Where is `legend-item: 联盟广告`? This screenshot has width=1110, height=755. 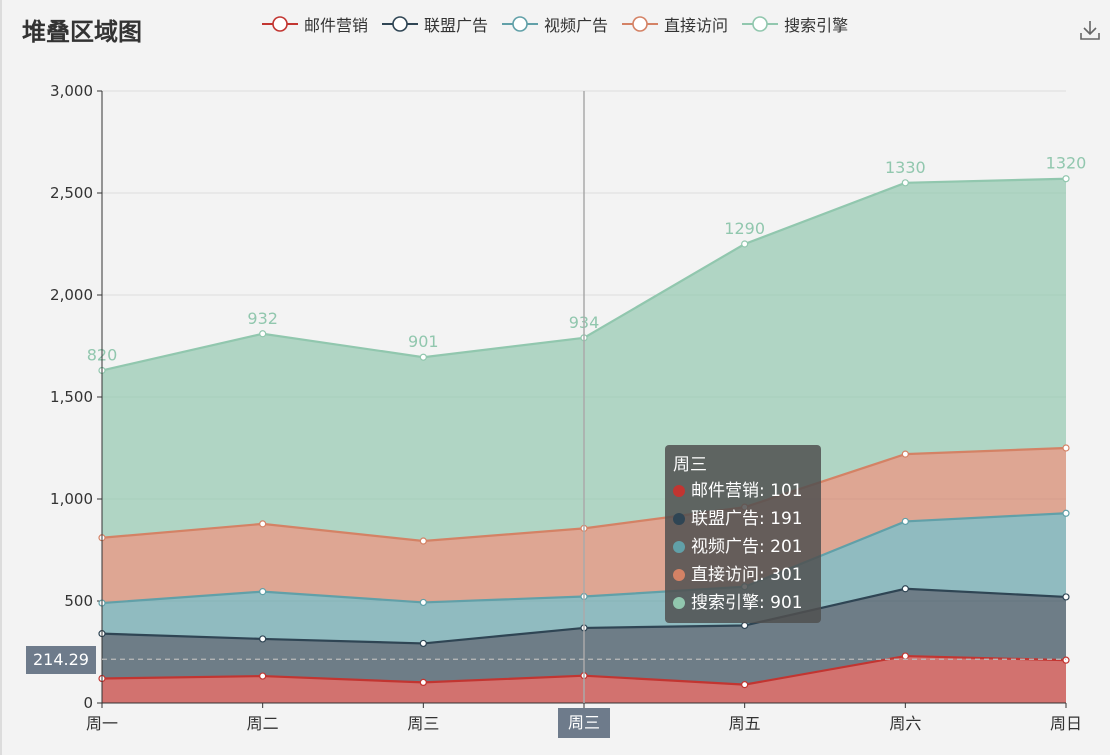
legend-item: 联盟广告 is located at coordinates (435, 24).